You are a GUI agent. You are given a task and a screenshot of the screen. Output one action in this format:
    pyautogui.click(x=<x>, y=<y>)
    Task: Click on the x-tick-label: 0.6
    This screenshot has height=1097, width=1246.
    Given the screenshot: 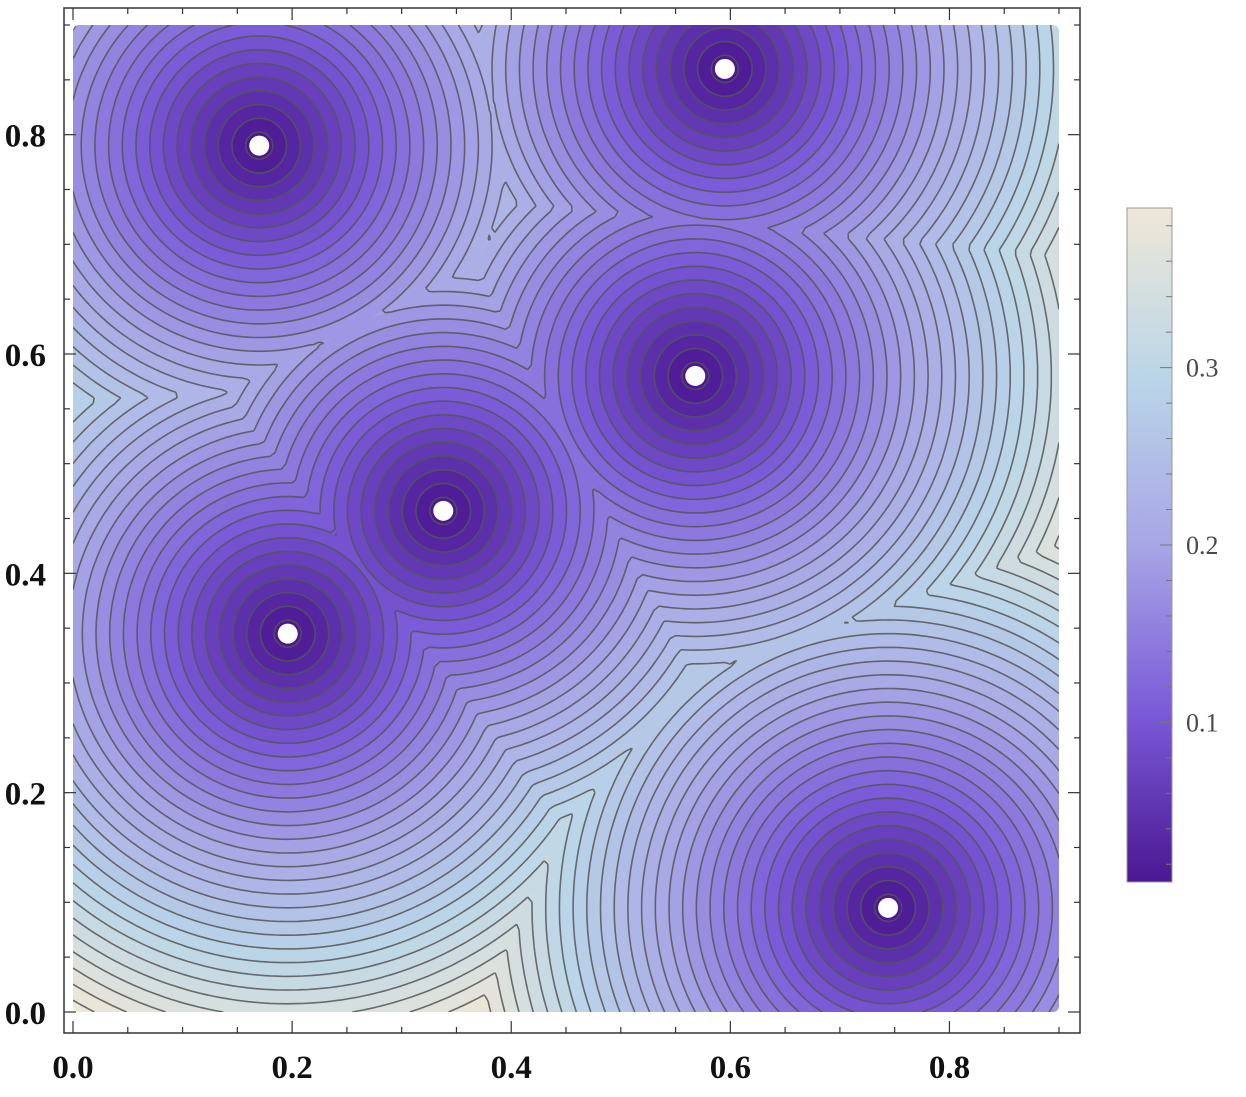 What is the action you would take?
    pyautogui.click(x=730, y=1068)
    